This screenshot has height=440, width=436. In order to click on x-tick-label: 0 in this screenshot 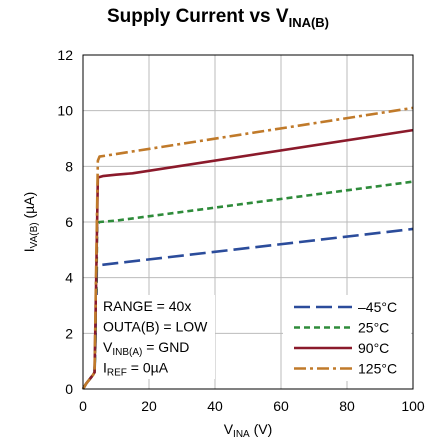, I will do `click(83, 406)`.